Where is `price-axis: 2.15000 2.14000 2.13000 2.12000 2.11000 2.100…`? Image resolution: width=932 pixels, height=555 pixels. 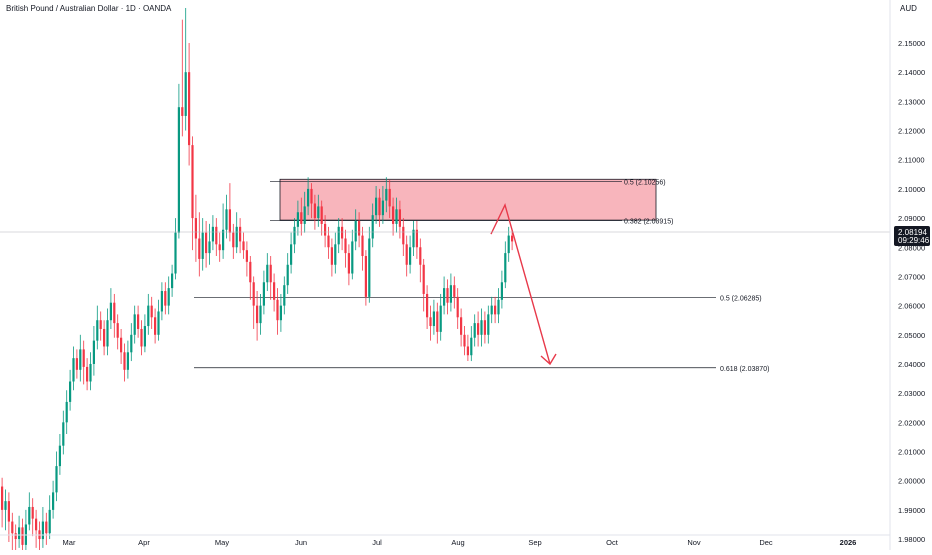
price-axis: 2.15000 2.14000 2.13000 2.12000 2.11000 2.100… is located at coordinates (911, 291).